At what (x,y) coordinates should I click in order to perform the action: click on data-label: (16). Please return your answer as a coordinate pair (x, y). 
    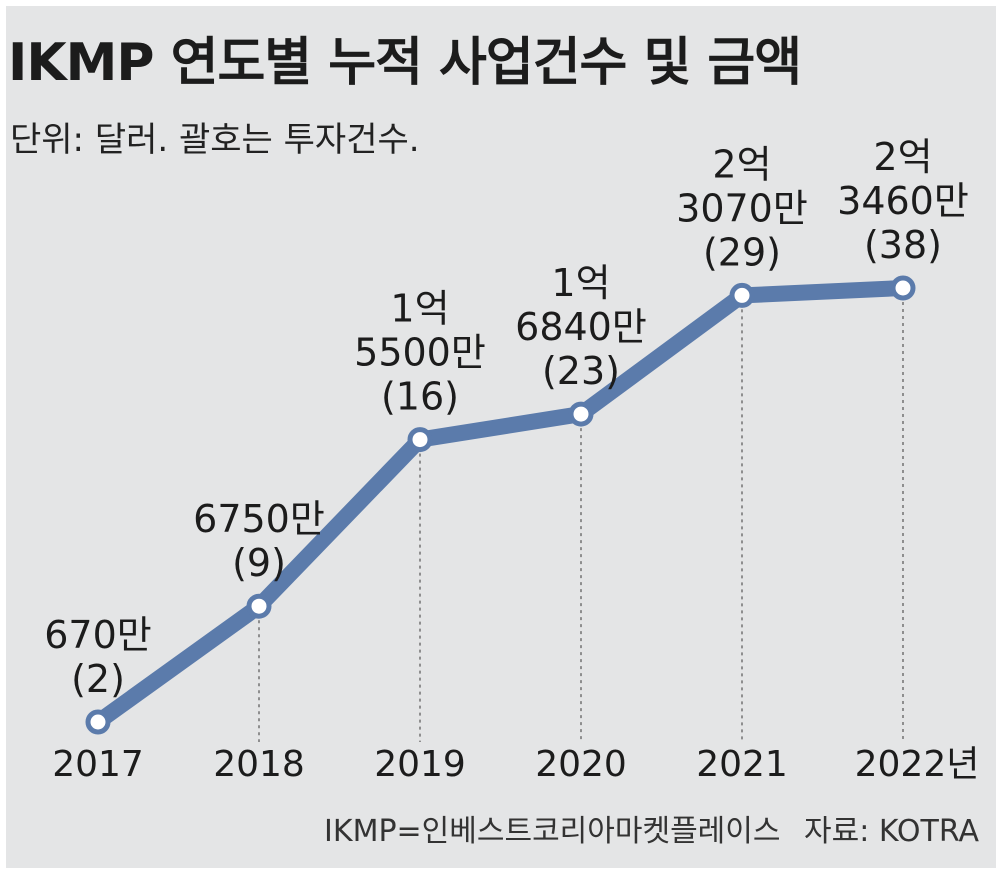
    Looking at the image, I should click on (420, 397).